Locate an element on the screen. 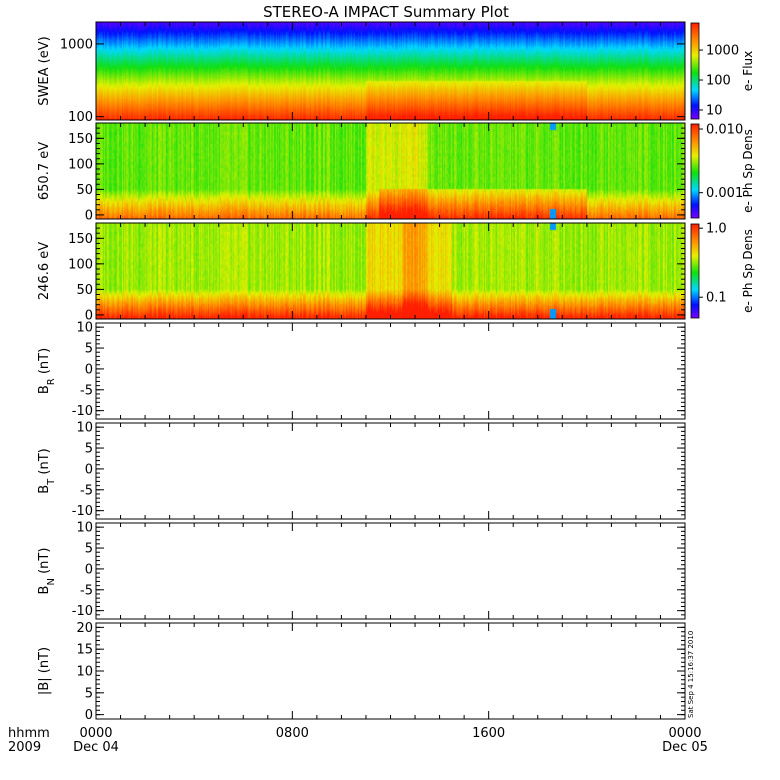 This screenshot has width=780, height=780. colorbar-tick-label: 100 is located at coordinates (718, 81).